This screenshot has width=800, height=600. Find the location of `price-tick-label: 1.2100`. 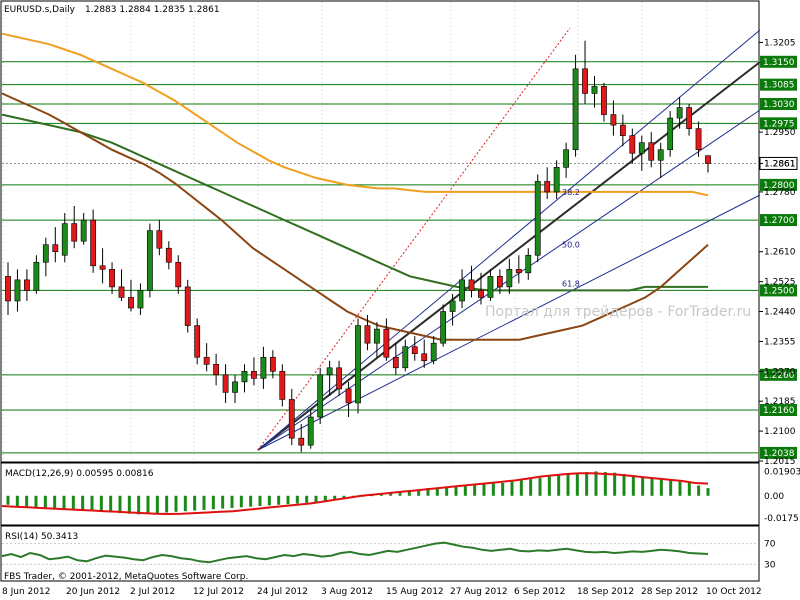

price-tick-label: 1.2100 is located at coordinates (780, 432).